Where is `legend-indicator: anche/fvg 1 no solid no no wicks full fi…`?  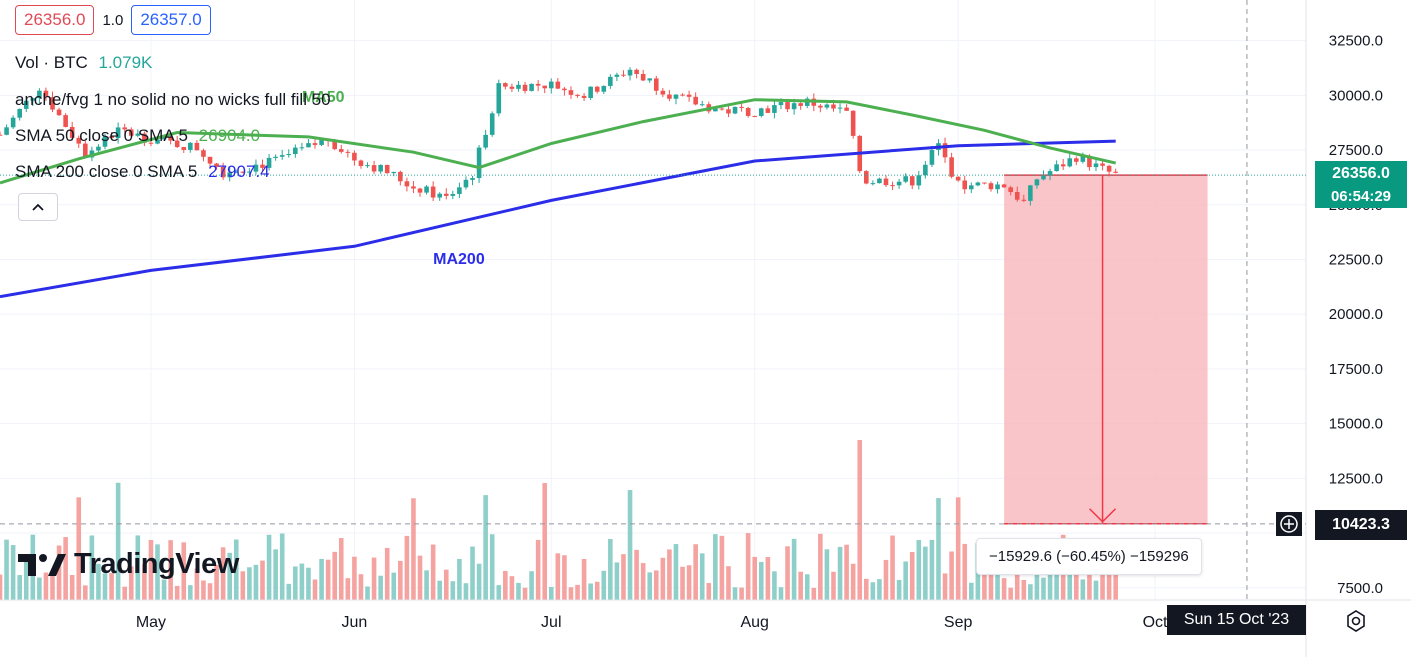
legend-indicator: anche/fvg 1 no solid no no wicks full fi… is located at coordinates (173, 100).